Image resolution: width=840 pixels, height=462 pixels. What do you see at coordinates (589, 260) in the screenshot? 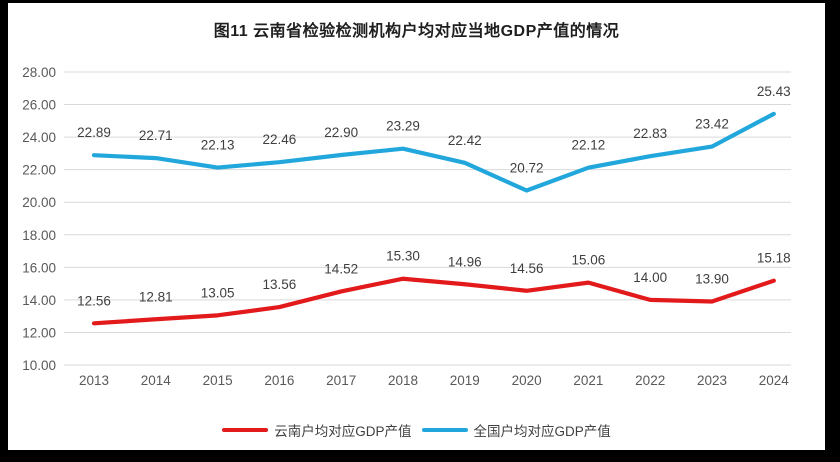
I see `data-label-series-0: 15.06` at bounding box center [589, 260].